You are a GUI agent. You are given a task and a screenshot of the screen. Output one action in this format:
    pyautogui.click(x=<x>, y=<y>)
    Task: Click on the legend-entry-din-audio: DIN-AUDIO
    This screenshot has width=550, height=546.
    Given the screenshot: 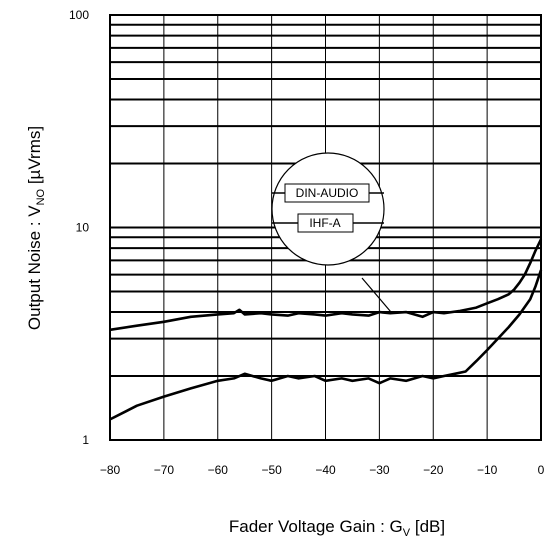 What is the action you would take?
    pyautogui.click(x=327, y=193)
    